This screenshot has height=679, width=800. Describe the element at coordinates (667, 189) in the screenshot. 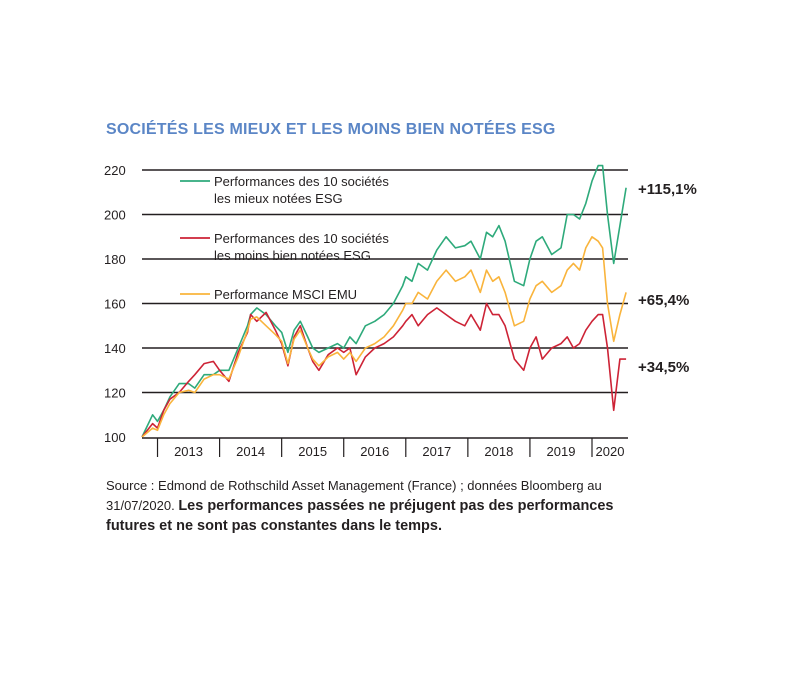

I see `end-value-label: +115,1%` at that location.